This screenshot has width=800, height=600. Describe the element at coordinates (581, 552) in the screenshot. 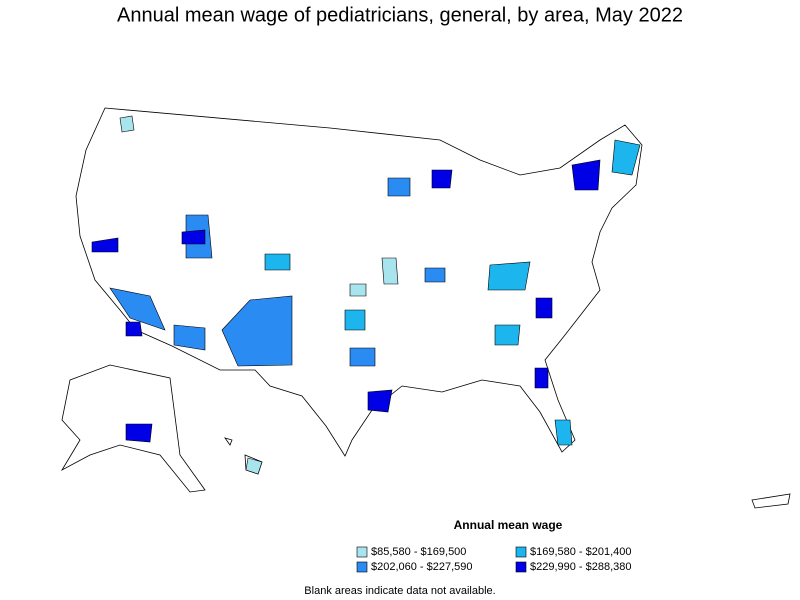

I see `legend-label: $169,580 - $201,400` at that location.